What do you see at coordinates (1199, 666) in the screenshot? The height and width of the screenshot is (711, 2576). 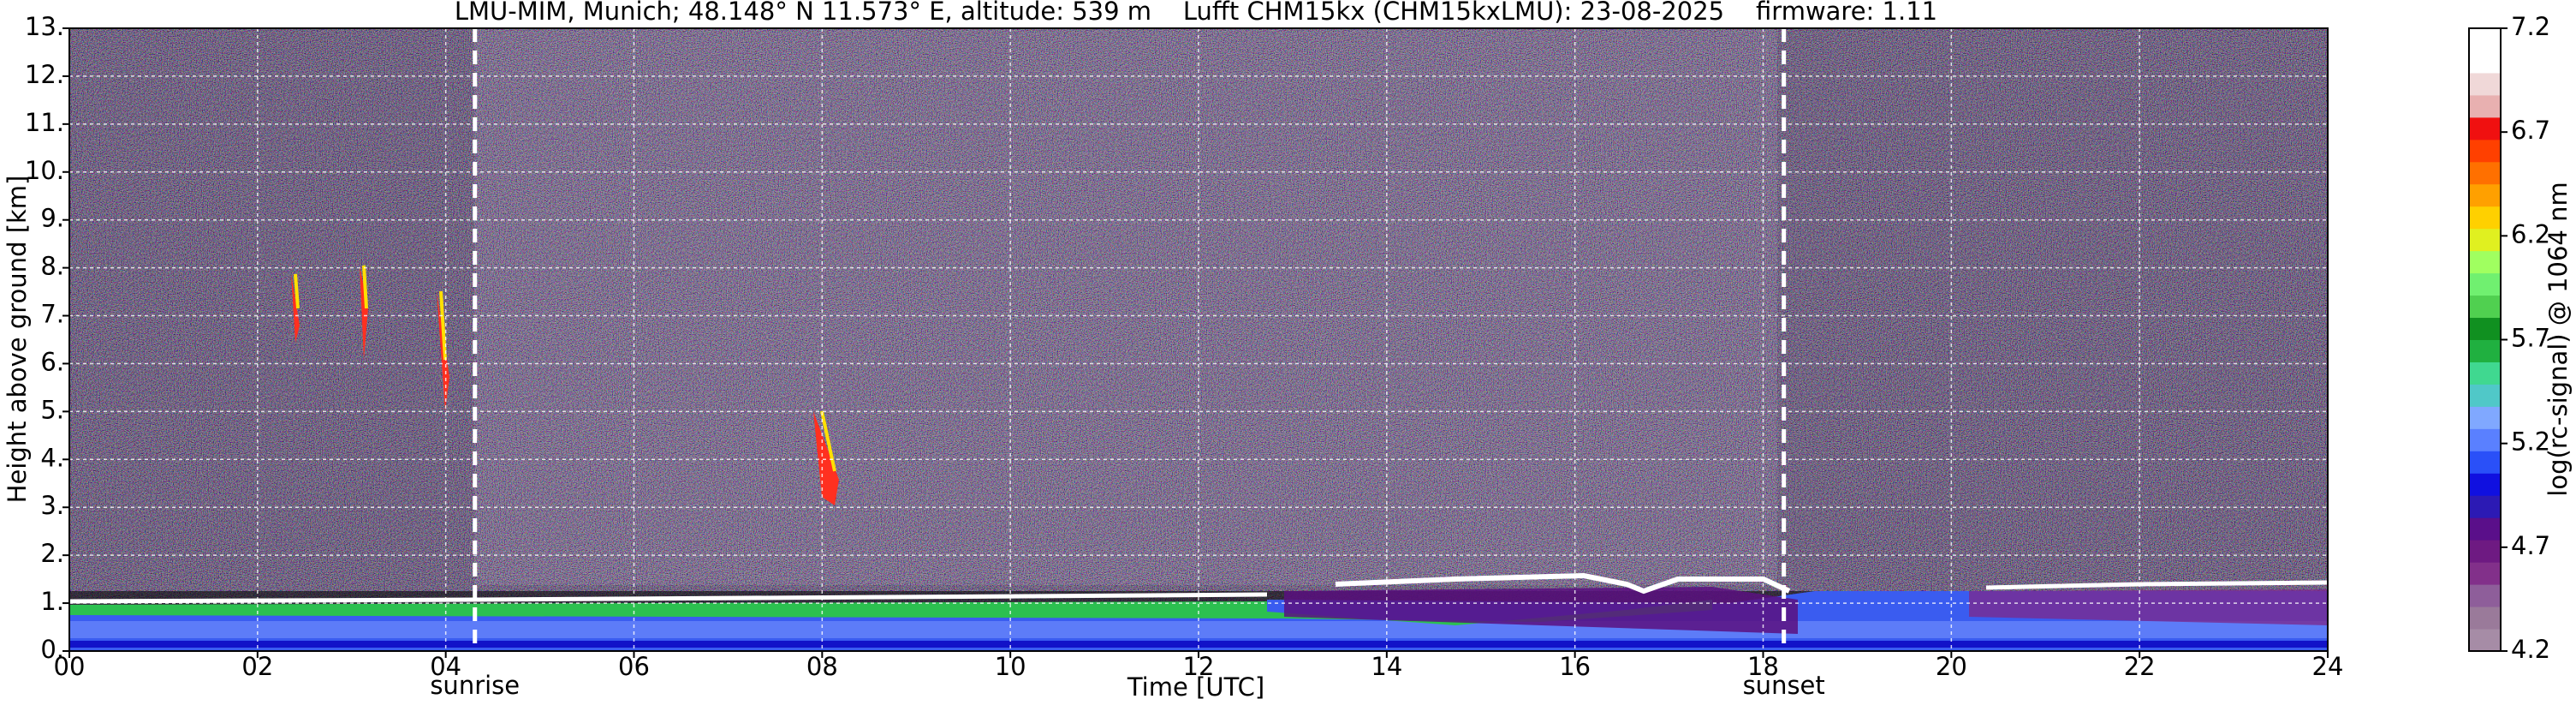 I see `x-tick-label: 12` at bounding box center [1199, 666].